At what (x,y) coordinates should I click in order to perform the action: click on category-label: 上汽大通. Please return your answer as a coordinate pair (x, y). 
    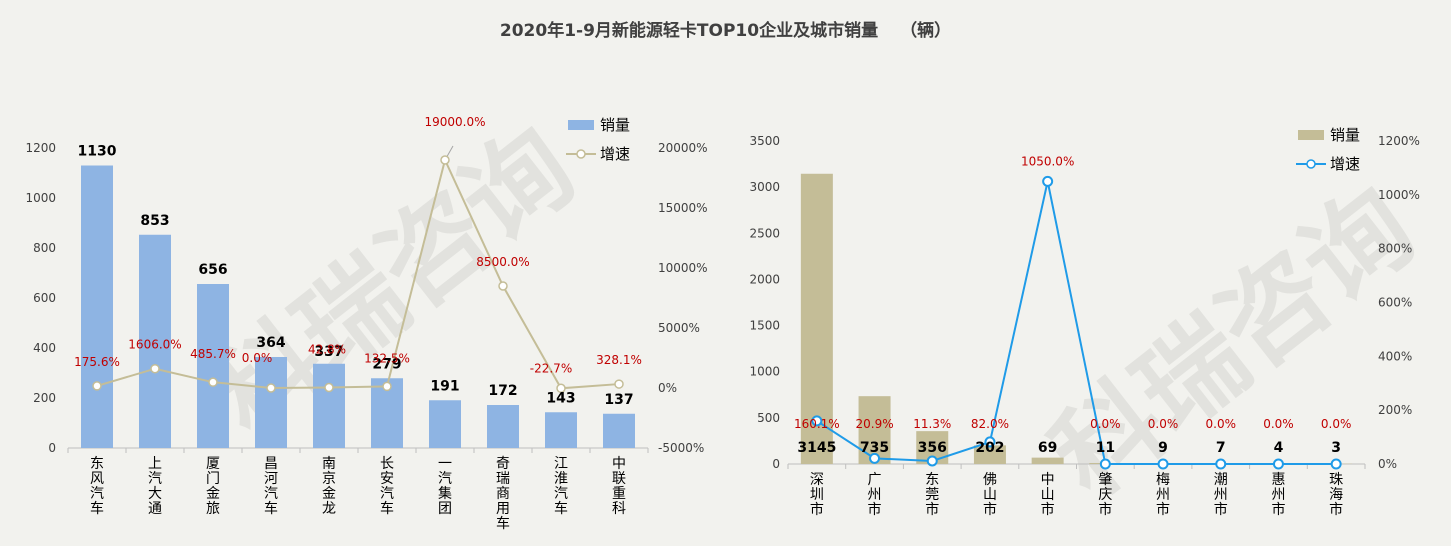
    Looking at the image, I should click on (155, 486).